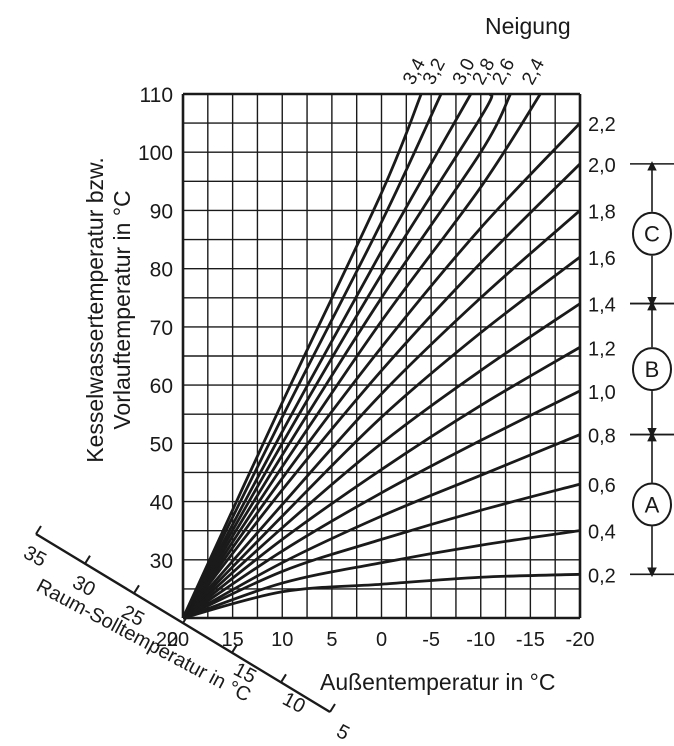 The image size is (674, 746). Describe the element at coordinates (156, 95) in the screenshot. I see `y-tick-label: 110` at that location.